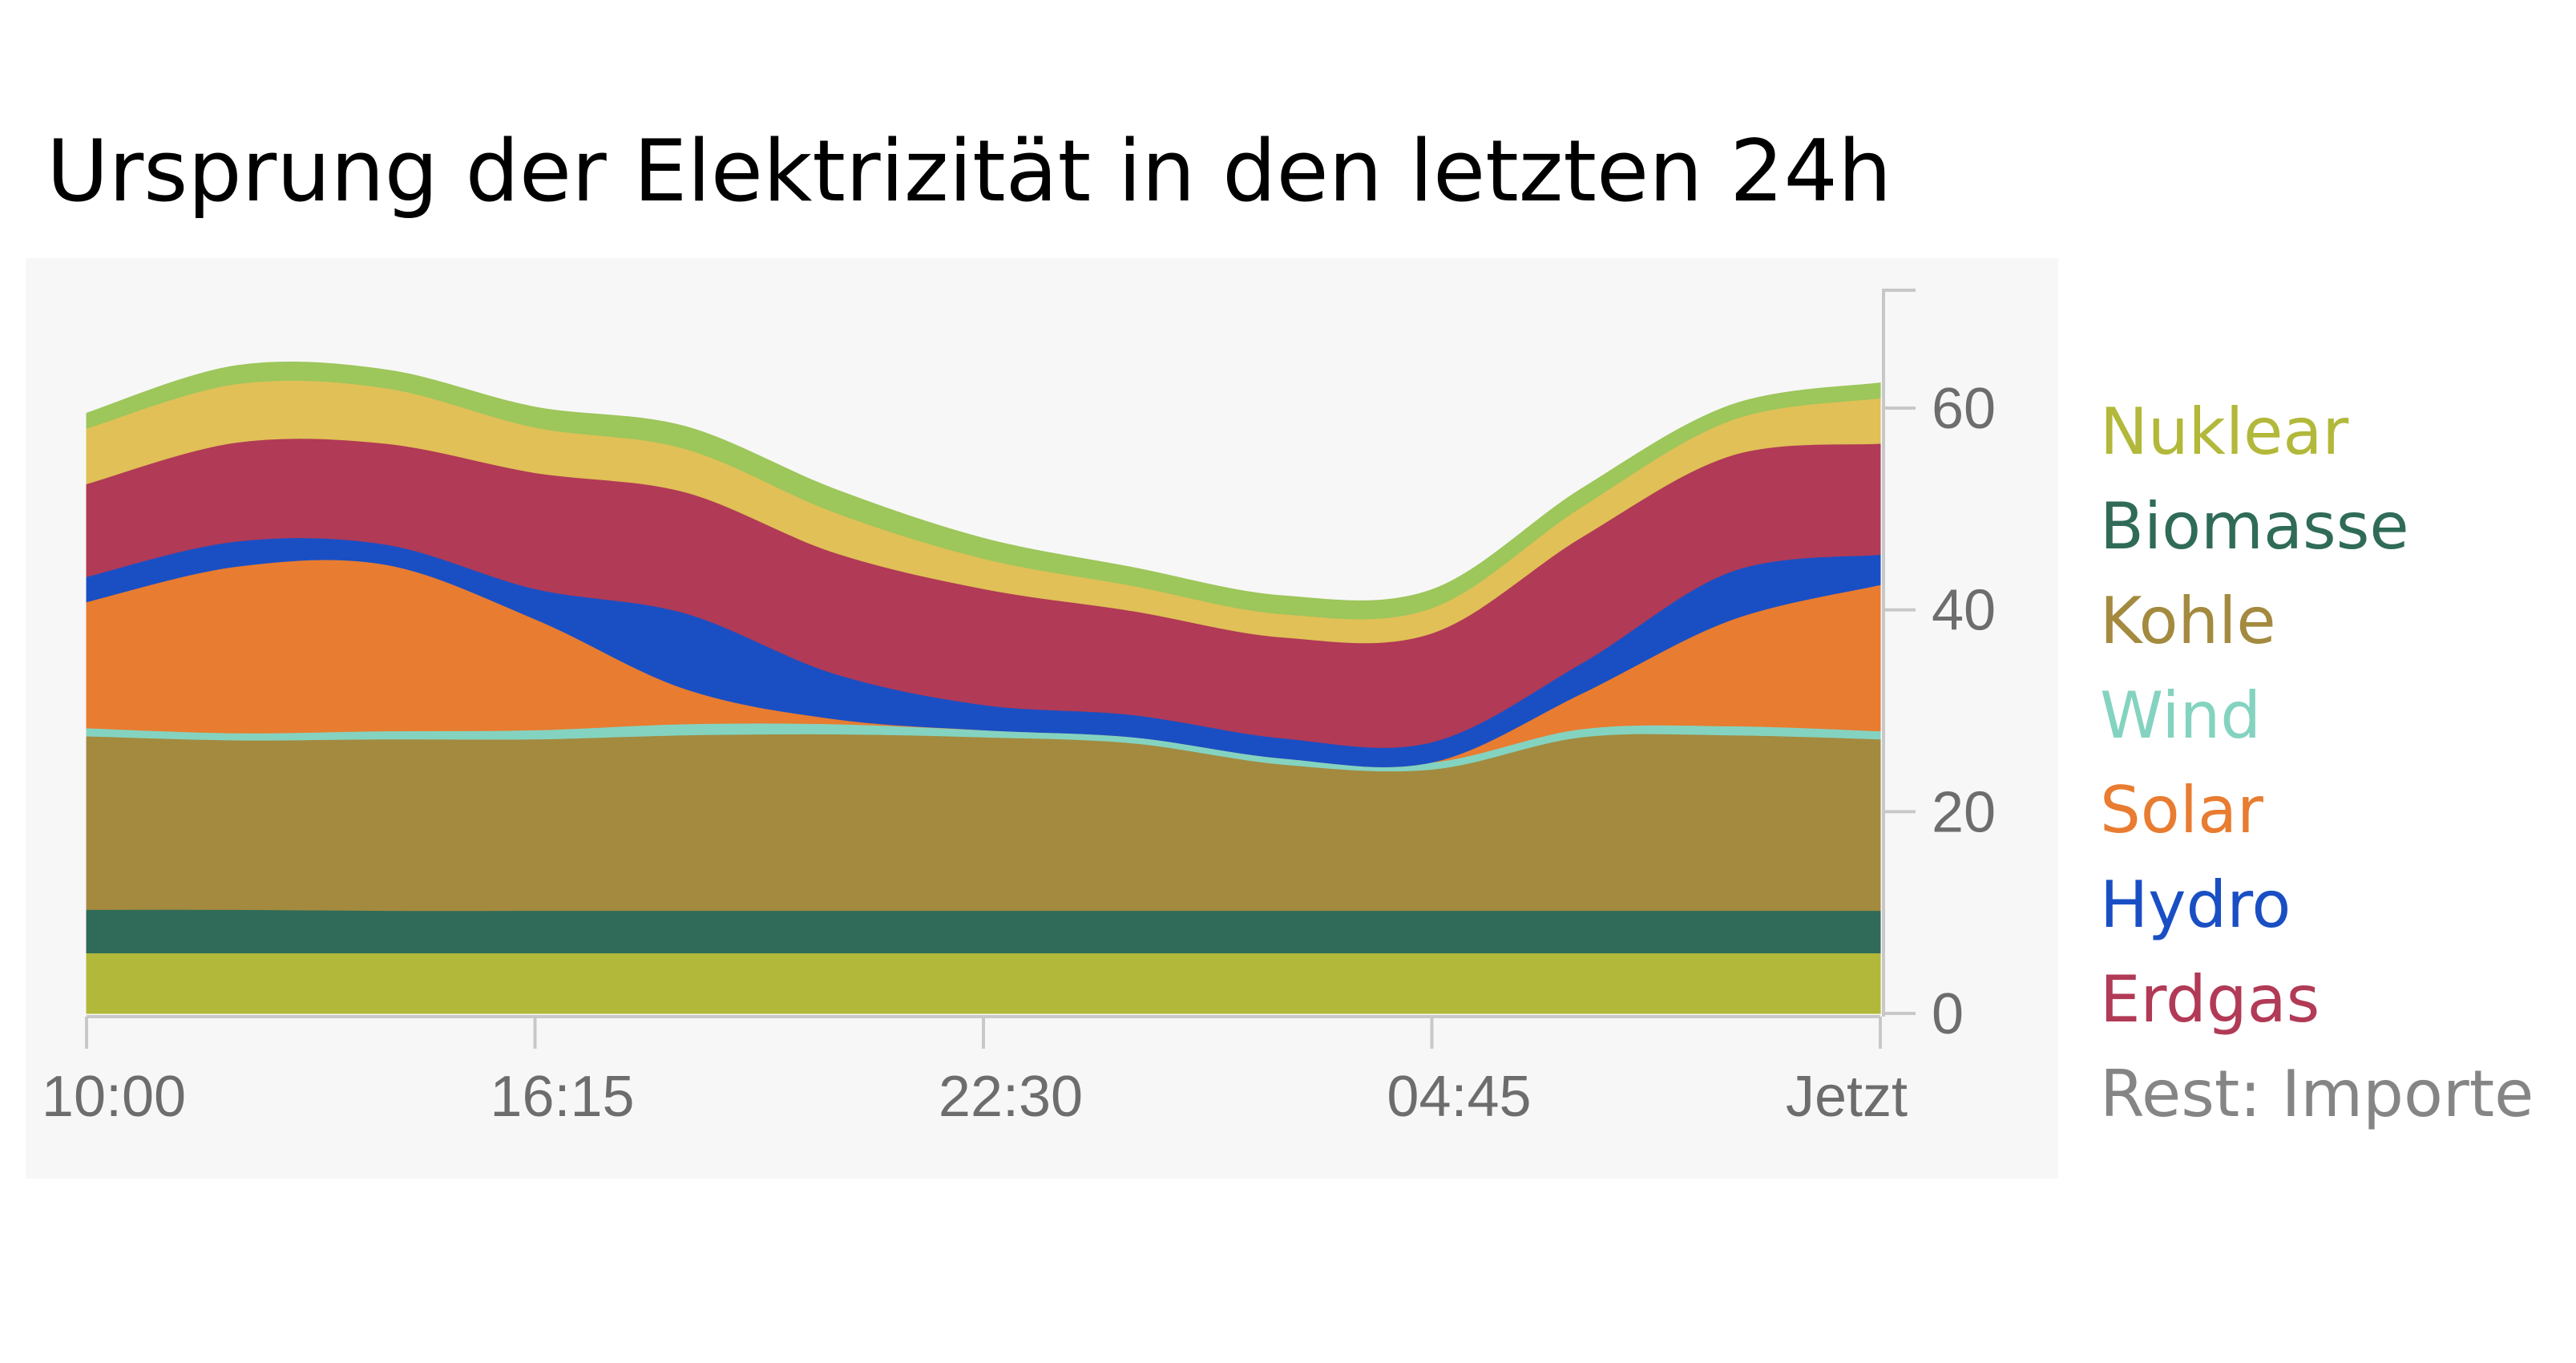  I want to click on area-series-kohle, so click(983, 822).